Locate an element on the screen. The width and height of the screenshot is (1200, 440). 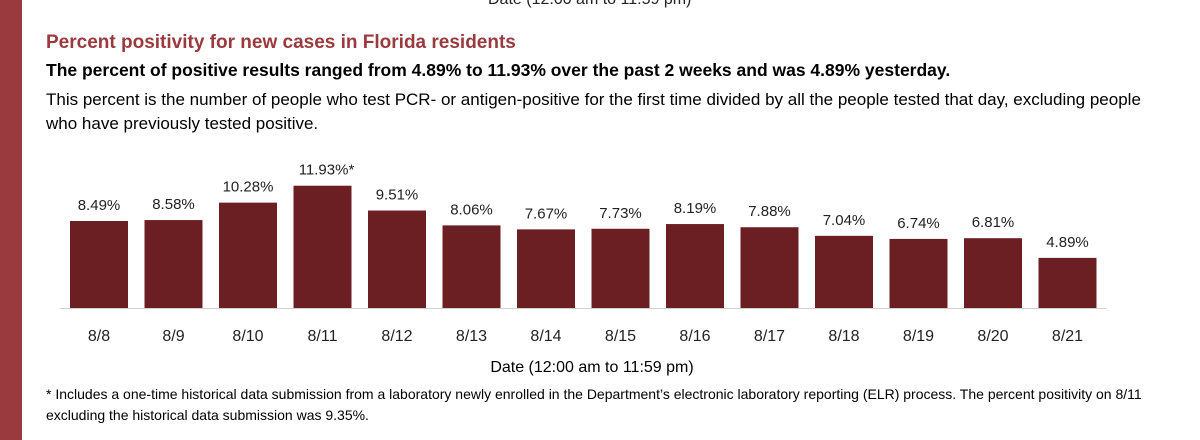
tick-label-8/20: 8/20 is located at coordinates (992, 336).